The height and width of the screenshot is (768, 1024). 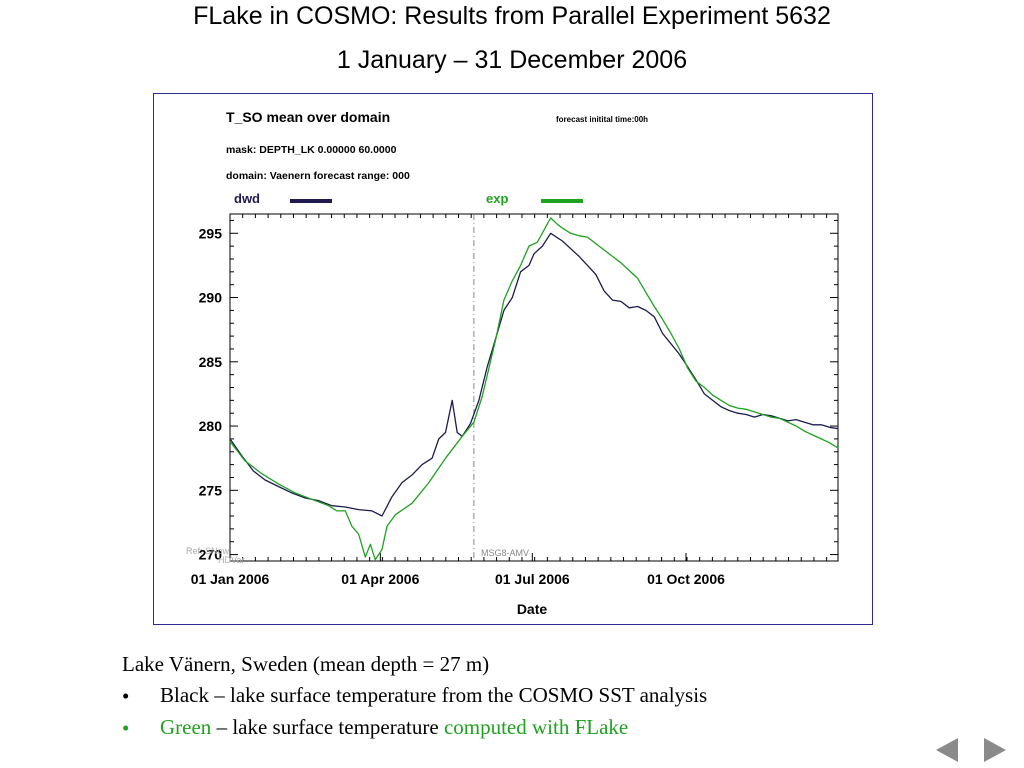 What do you see at coordinates (211, 426) in the screenshot?
I see `y-tick-label: 280` at bounding box center [211, 426].